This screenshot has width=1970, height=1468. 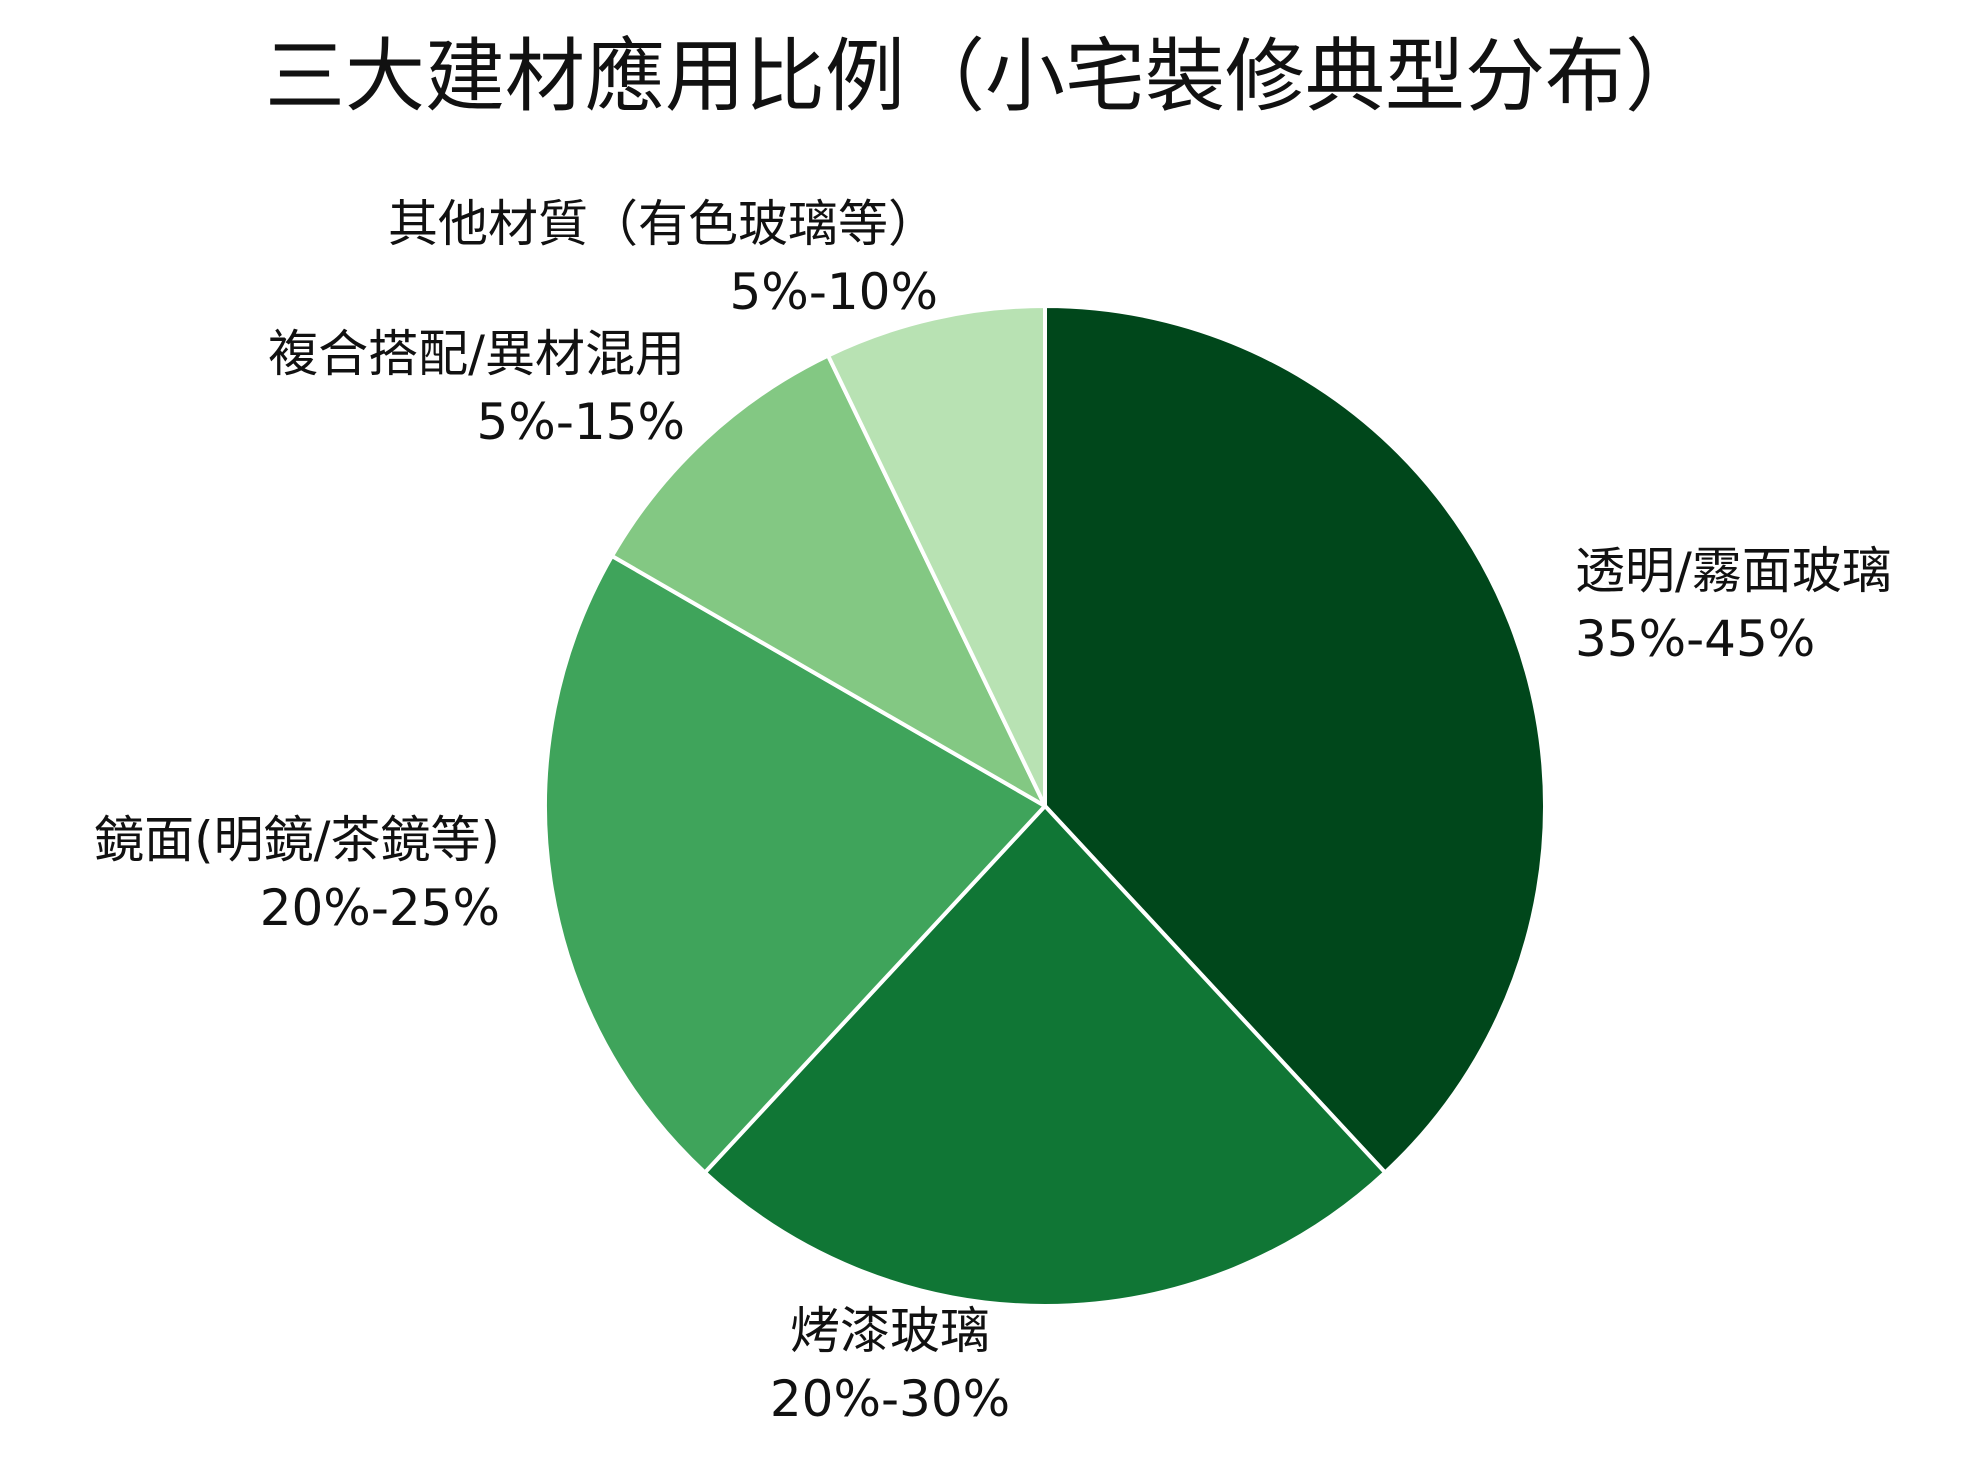 I want to click on slice-name: 其他材質（有色玻璃等）, so click(x=663, y=224).